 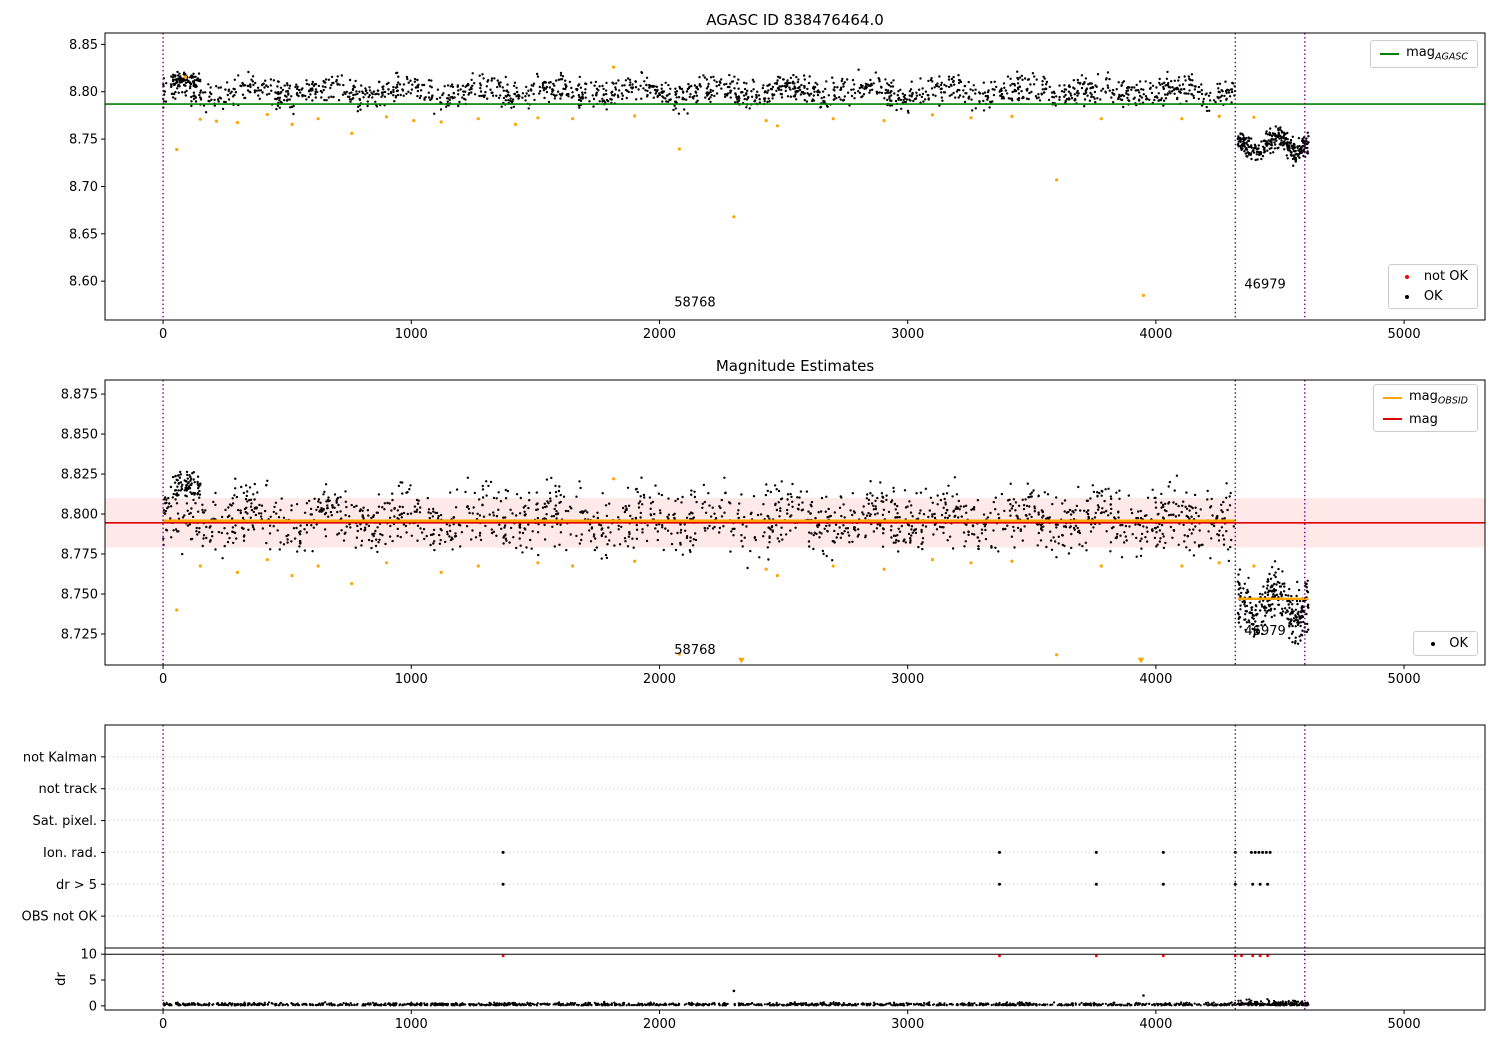 I want to click on y-tick-label: 8.850, so click(x=79, y=435).